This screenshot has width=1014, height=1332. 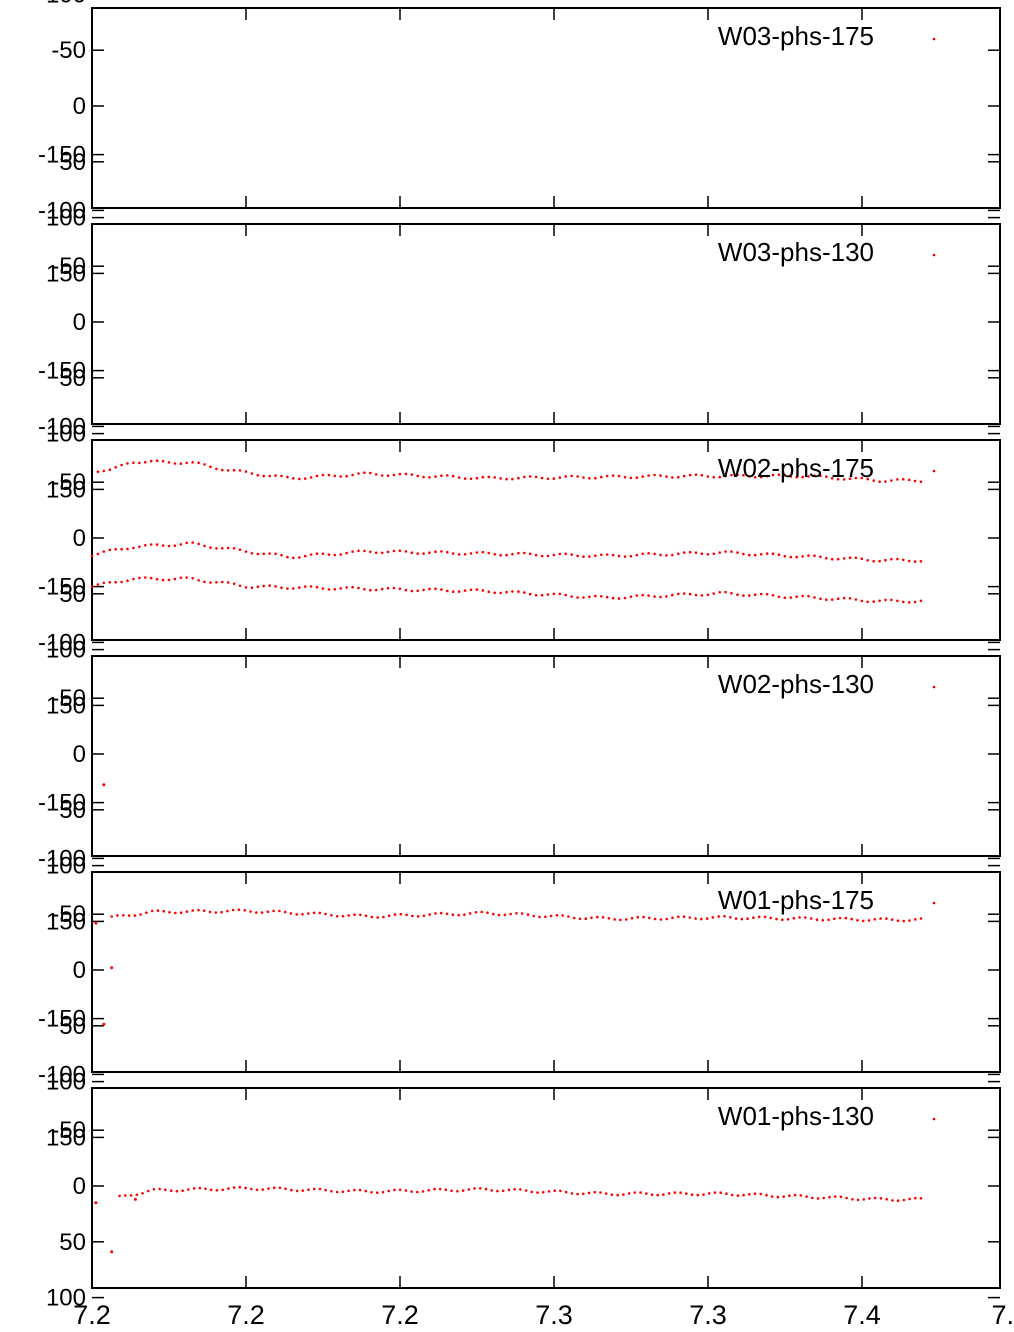 What do you see at coordinates (796, 684) in the screenshot?
I see `legend-label: W02-phs-130` at bounding box center [796, 684].